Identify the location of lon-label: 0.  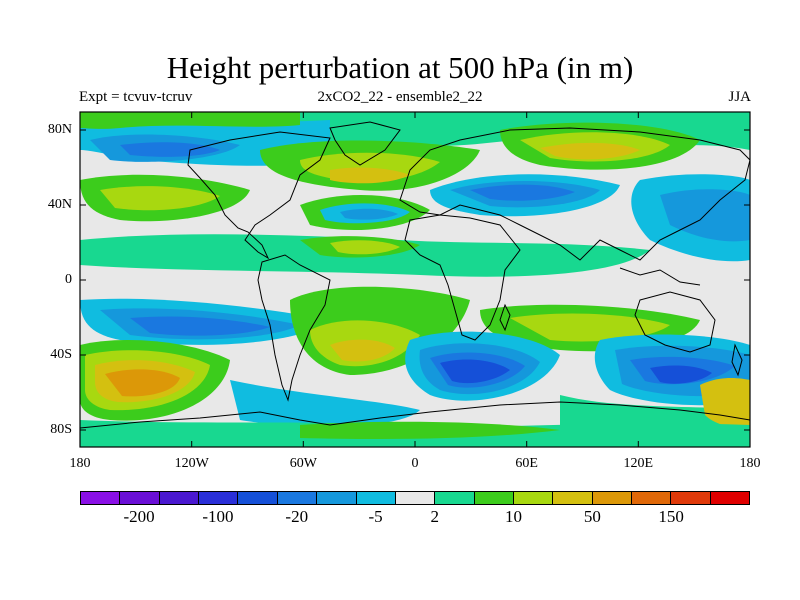
(415, 463).